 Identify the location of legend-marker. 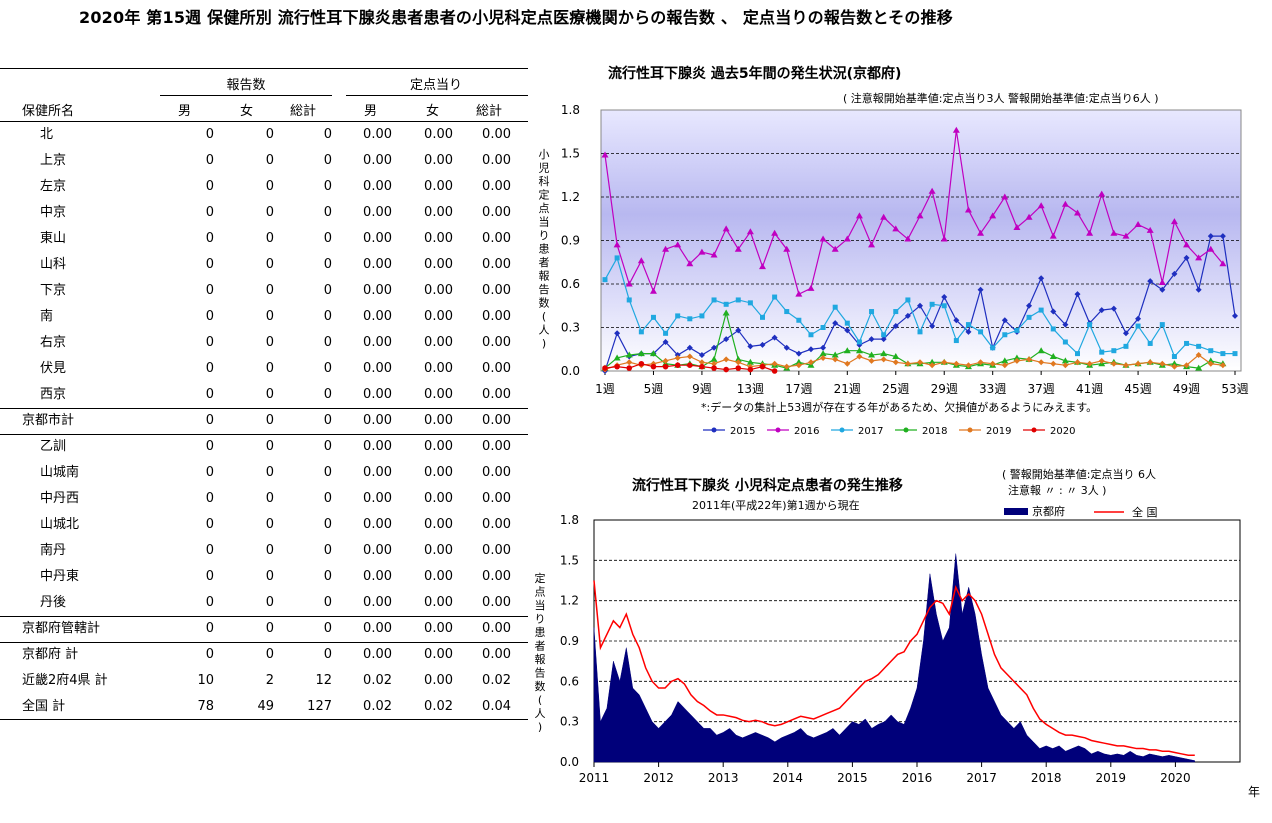
(714, 430).